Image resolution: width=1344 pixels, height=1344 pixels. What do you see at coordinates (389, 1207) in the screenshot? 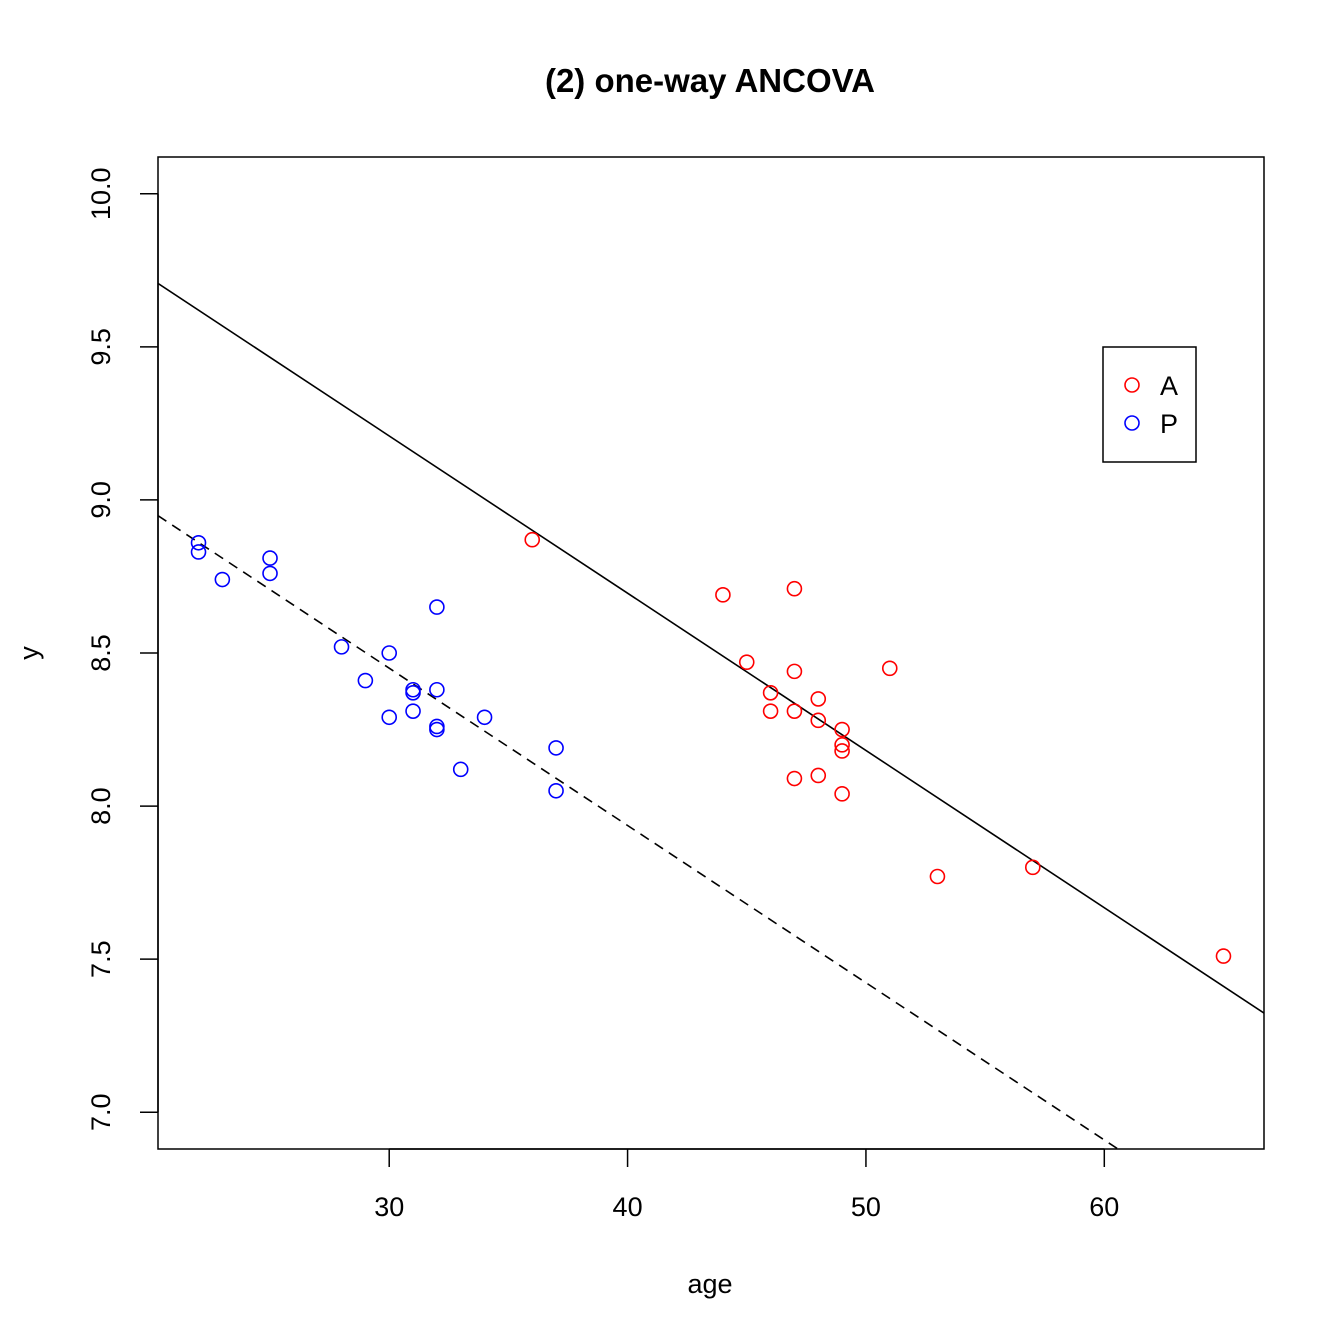
I see `x-tick-label-30: 30` at bounding box center [389, 1207].